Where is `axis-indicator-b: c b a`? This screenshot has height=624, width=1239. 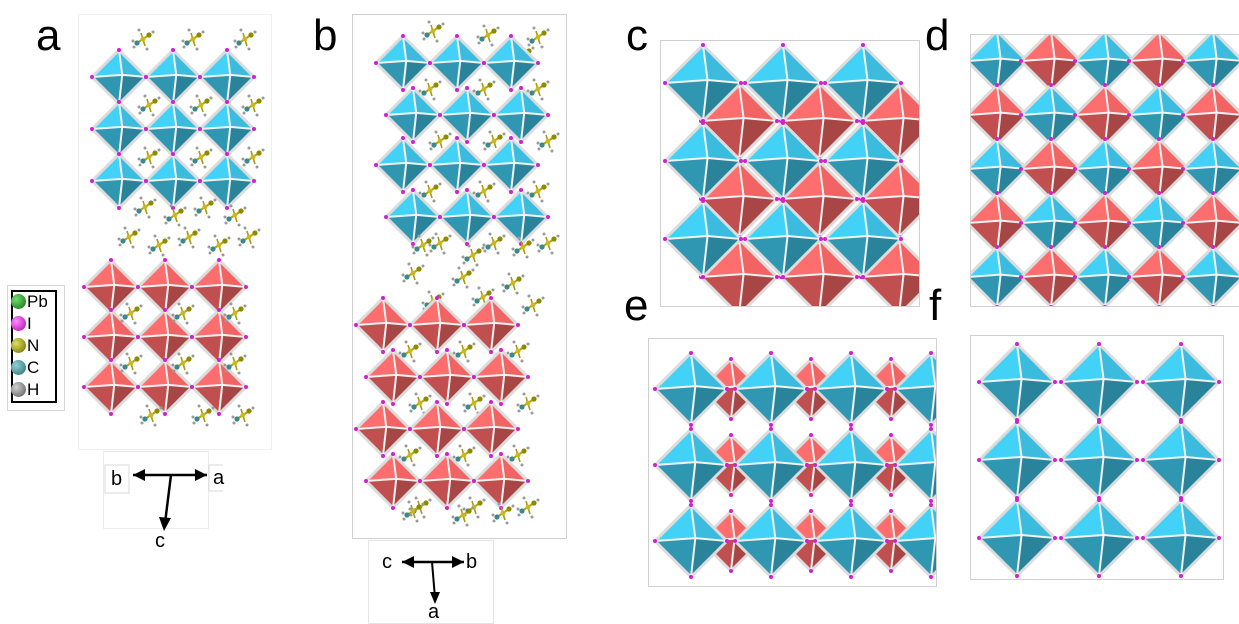 axis-indicator-b: c b a is located at coordinates (430, 581).